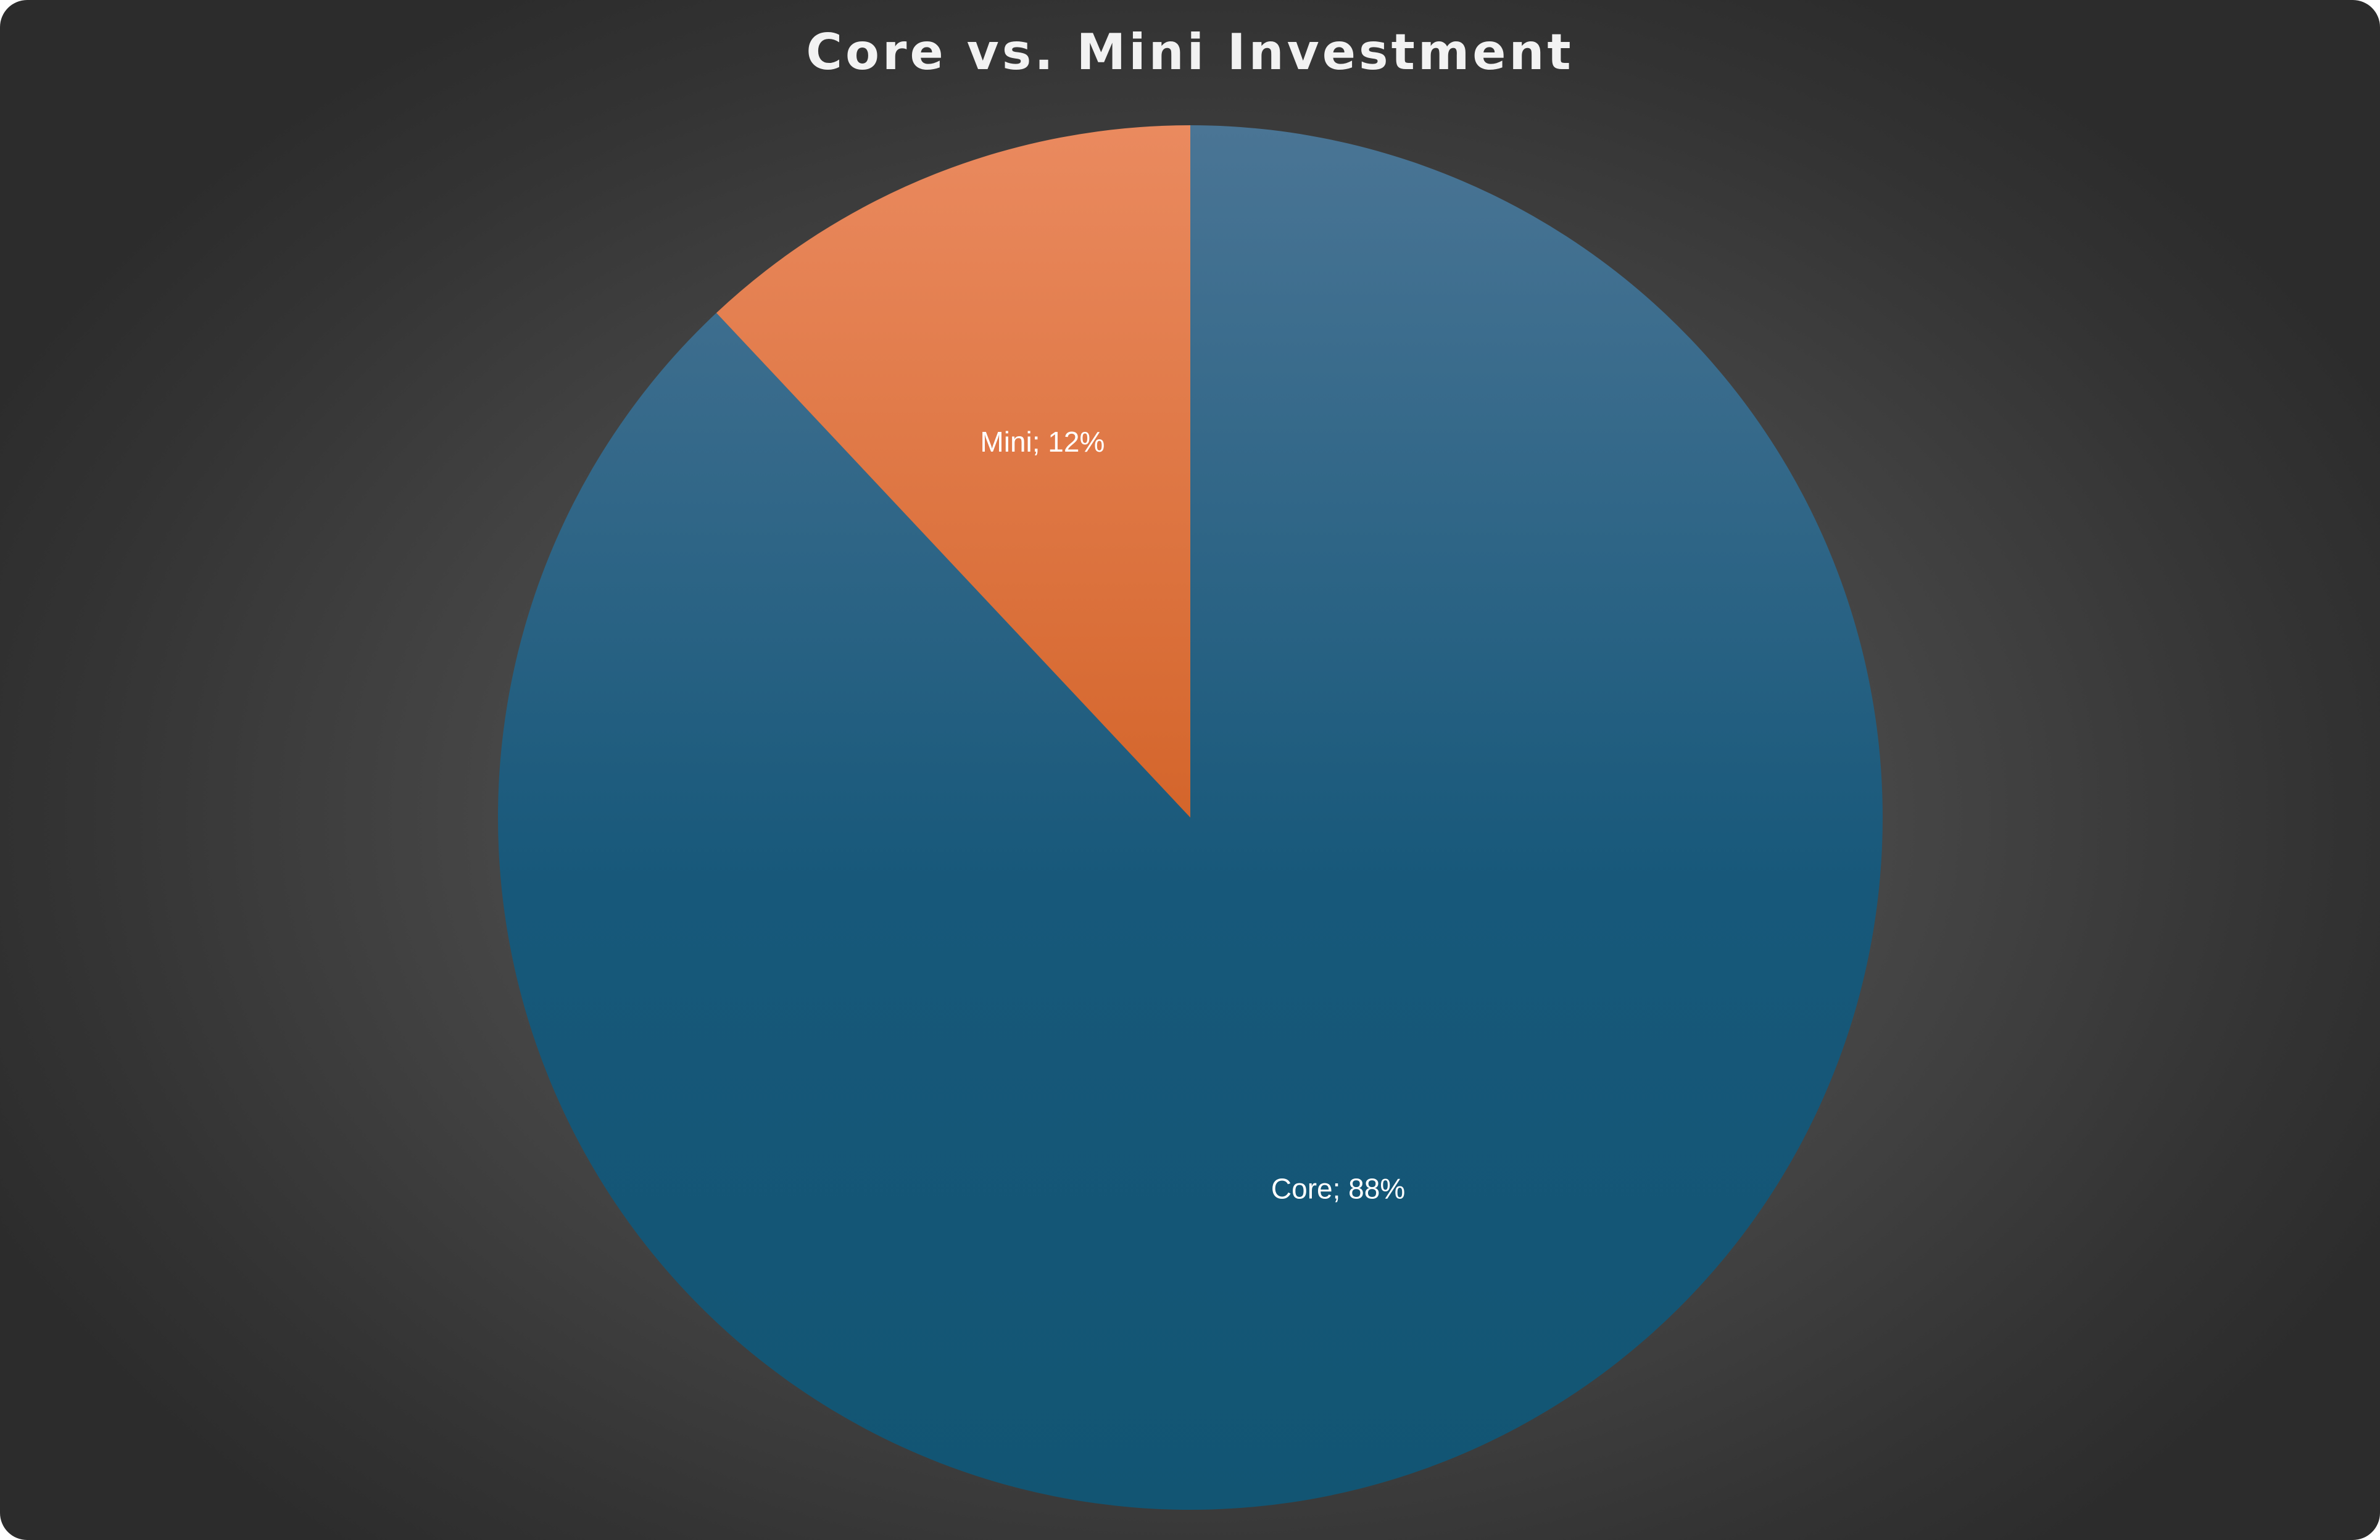 The width and height of the screenshot is (2380, 1540). What do you see at coordinates (1192, 815) in the screenshot?
I see `pie-labels: Core; 88% Mini; 12%` at bounding box center [1192, 815].